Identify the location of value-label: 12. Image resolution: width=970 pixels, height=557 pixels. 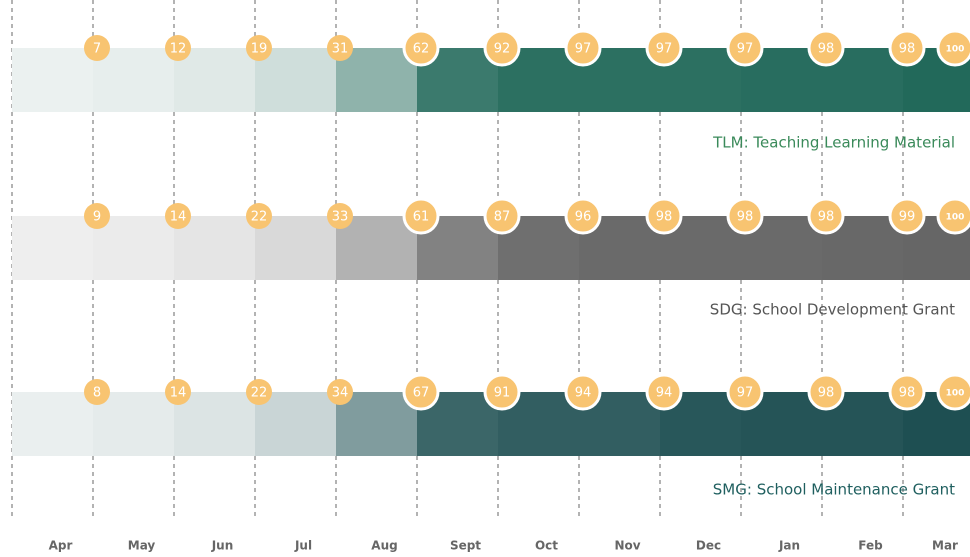
(178, 49).